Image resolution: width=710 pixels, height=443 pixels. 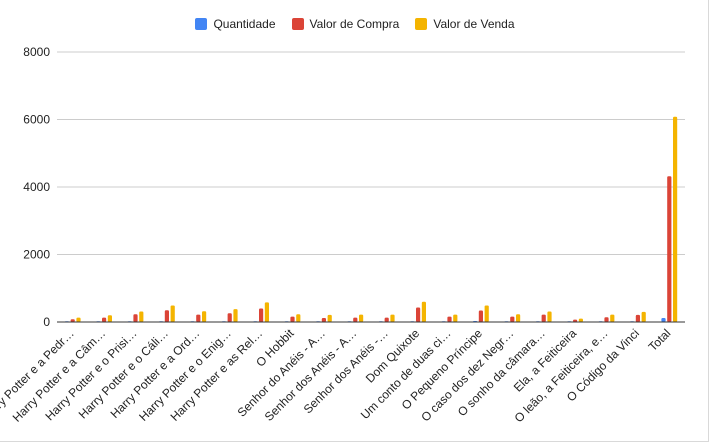 I want to click on legend-item-quantidade: Quantidade, so click(x=235, y=24).